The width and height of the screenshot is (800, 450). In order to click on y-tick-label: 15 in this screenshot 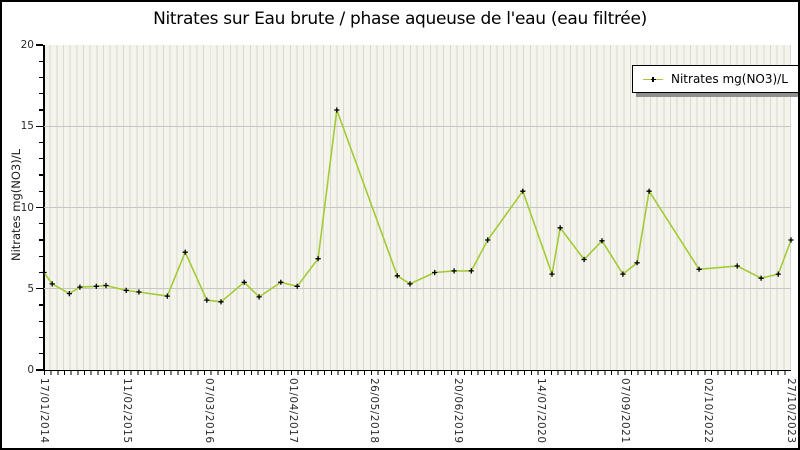, I will do `click(27, 126)`.